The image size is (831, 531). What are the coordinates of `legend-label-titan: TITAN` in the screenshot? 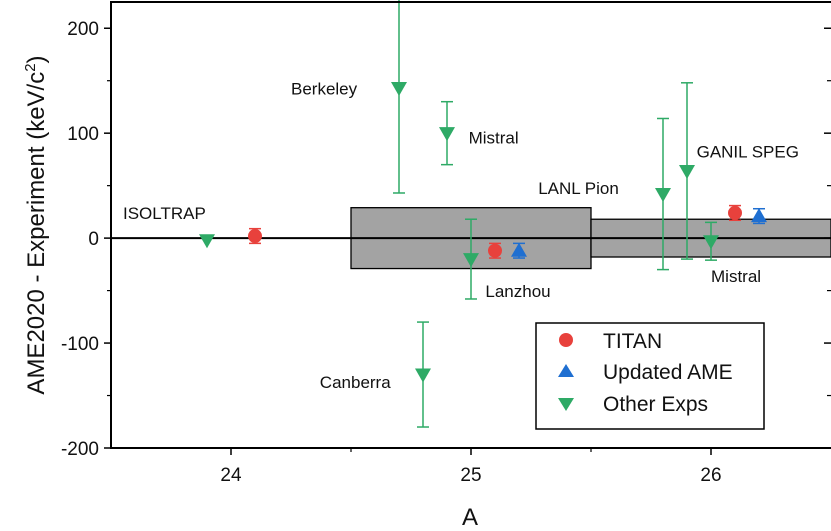 It's located at (632, 341).